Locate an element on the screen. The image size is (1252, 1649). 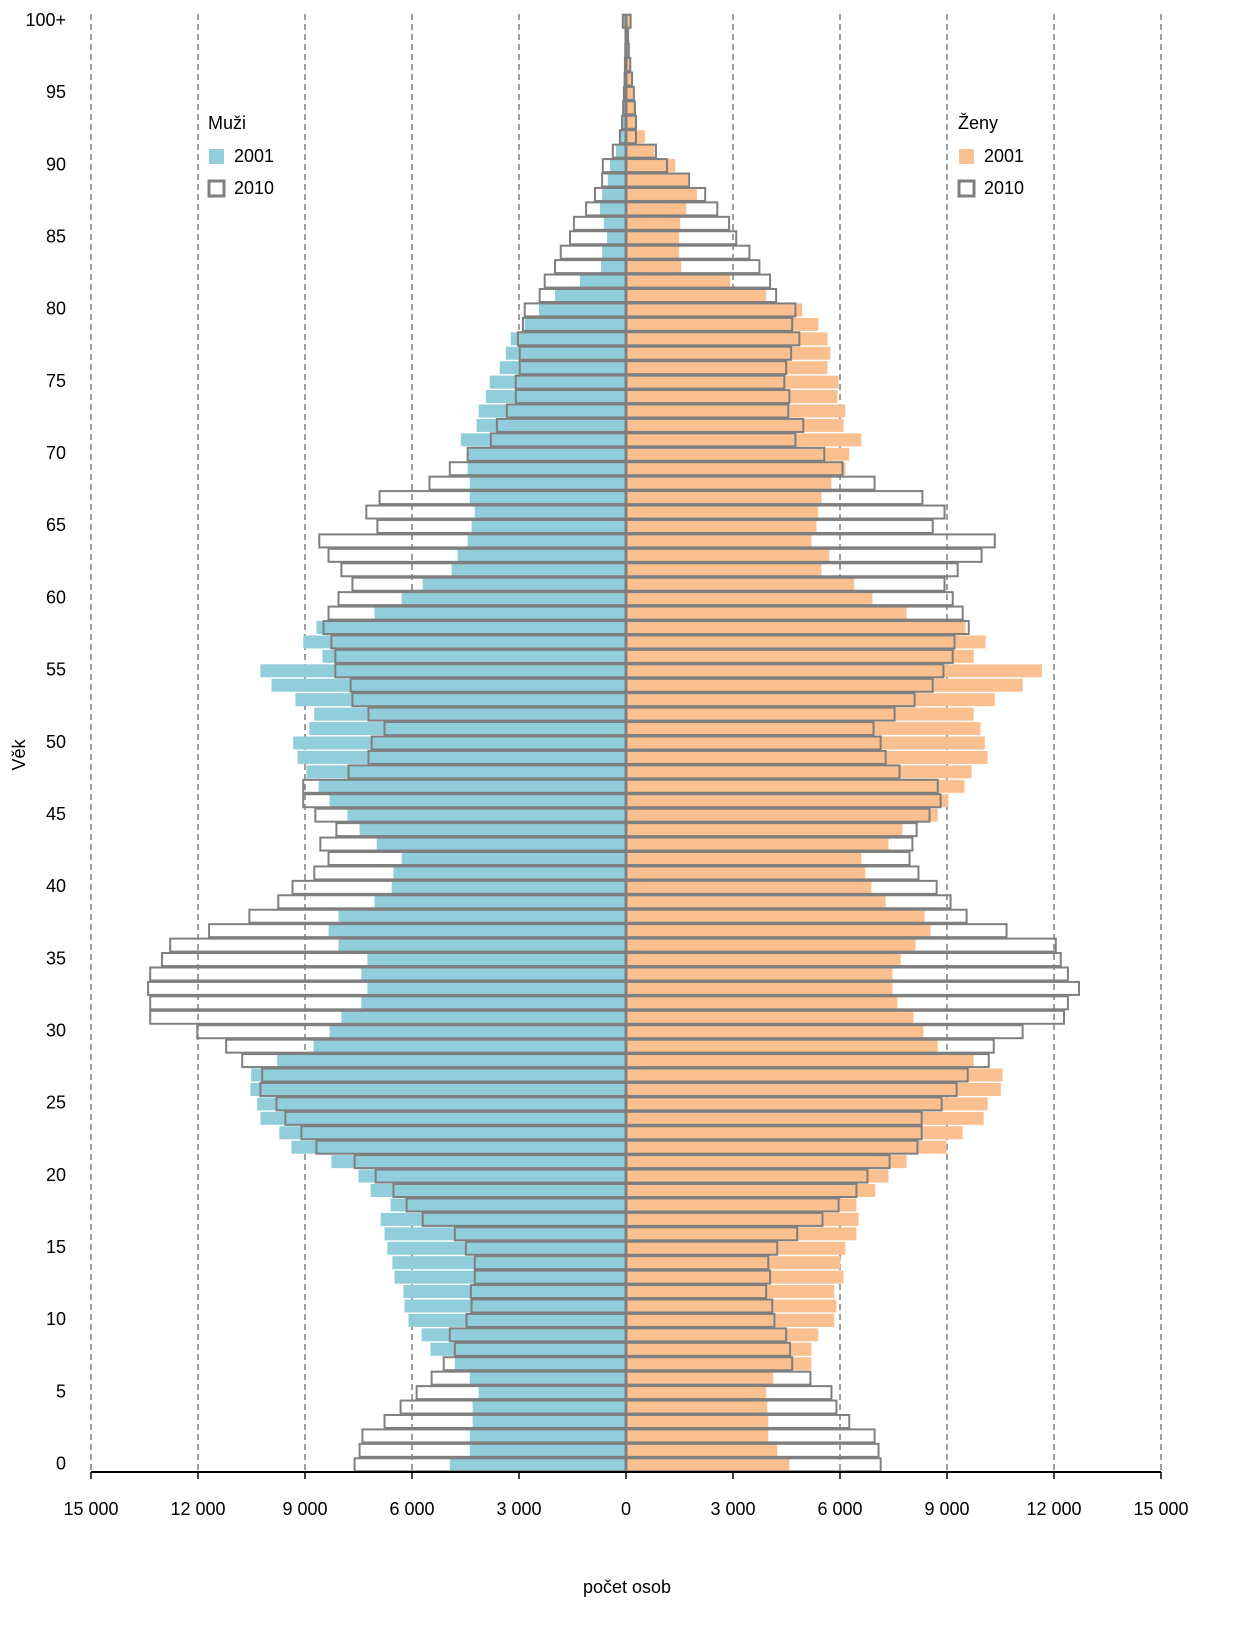
legend-title: Ženy is located at coordinates (978, 123).